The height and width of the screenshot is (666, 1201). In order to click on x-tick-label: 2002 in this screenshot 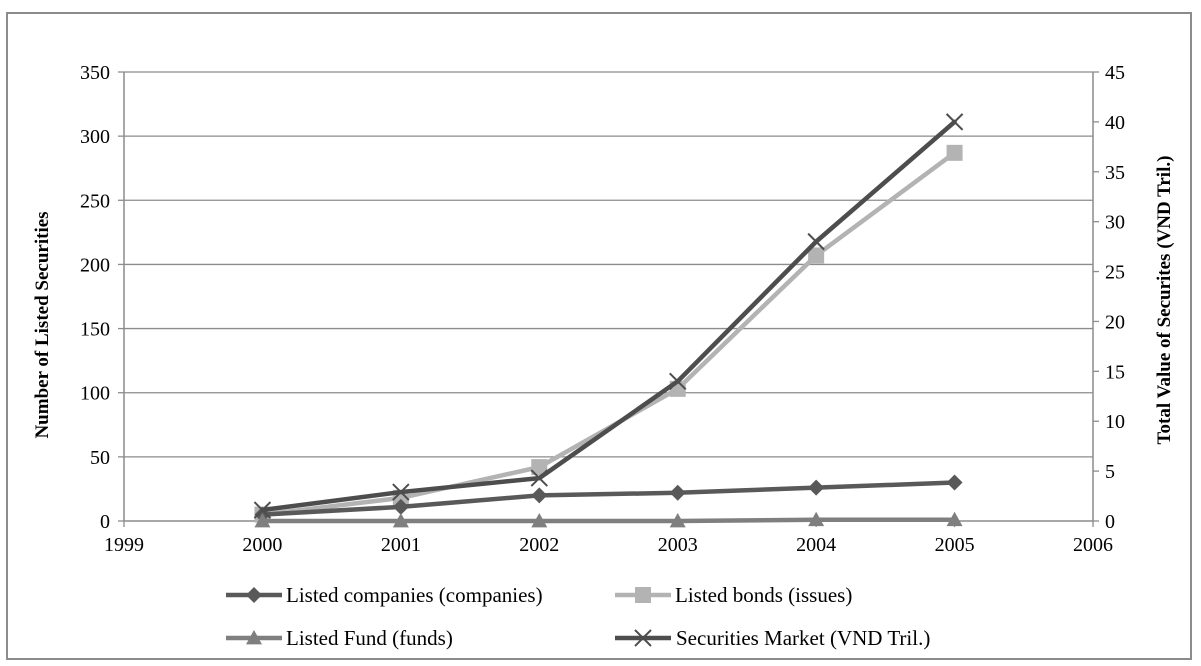, I will do `click(539, 545)`.